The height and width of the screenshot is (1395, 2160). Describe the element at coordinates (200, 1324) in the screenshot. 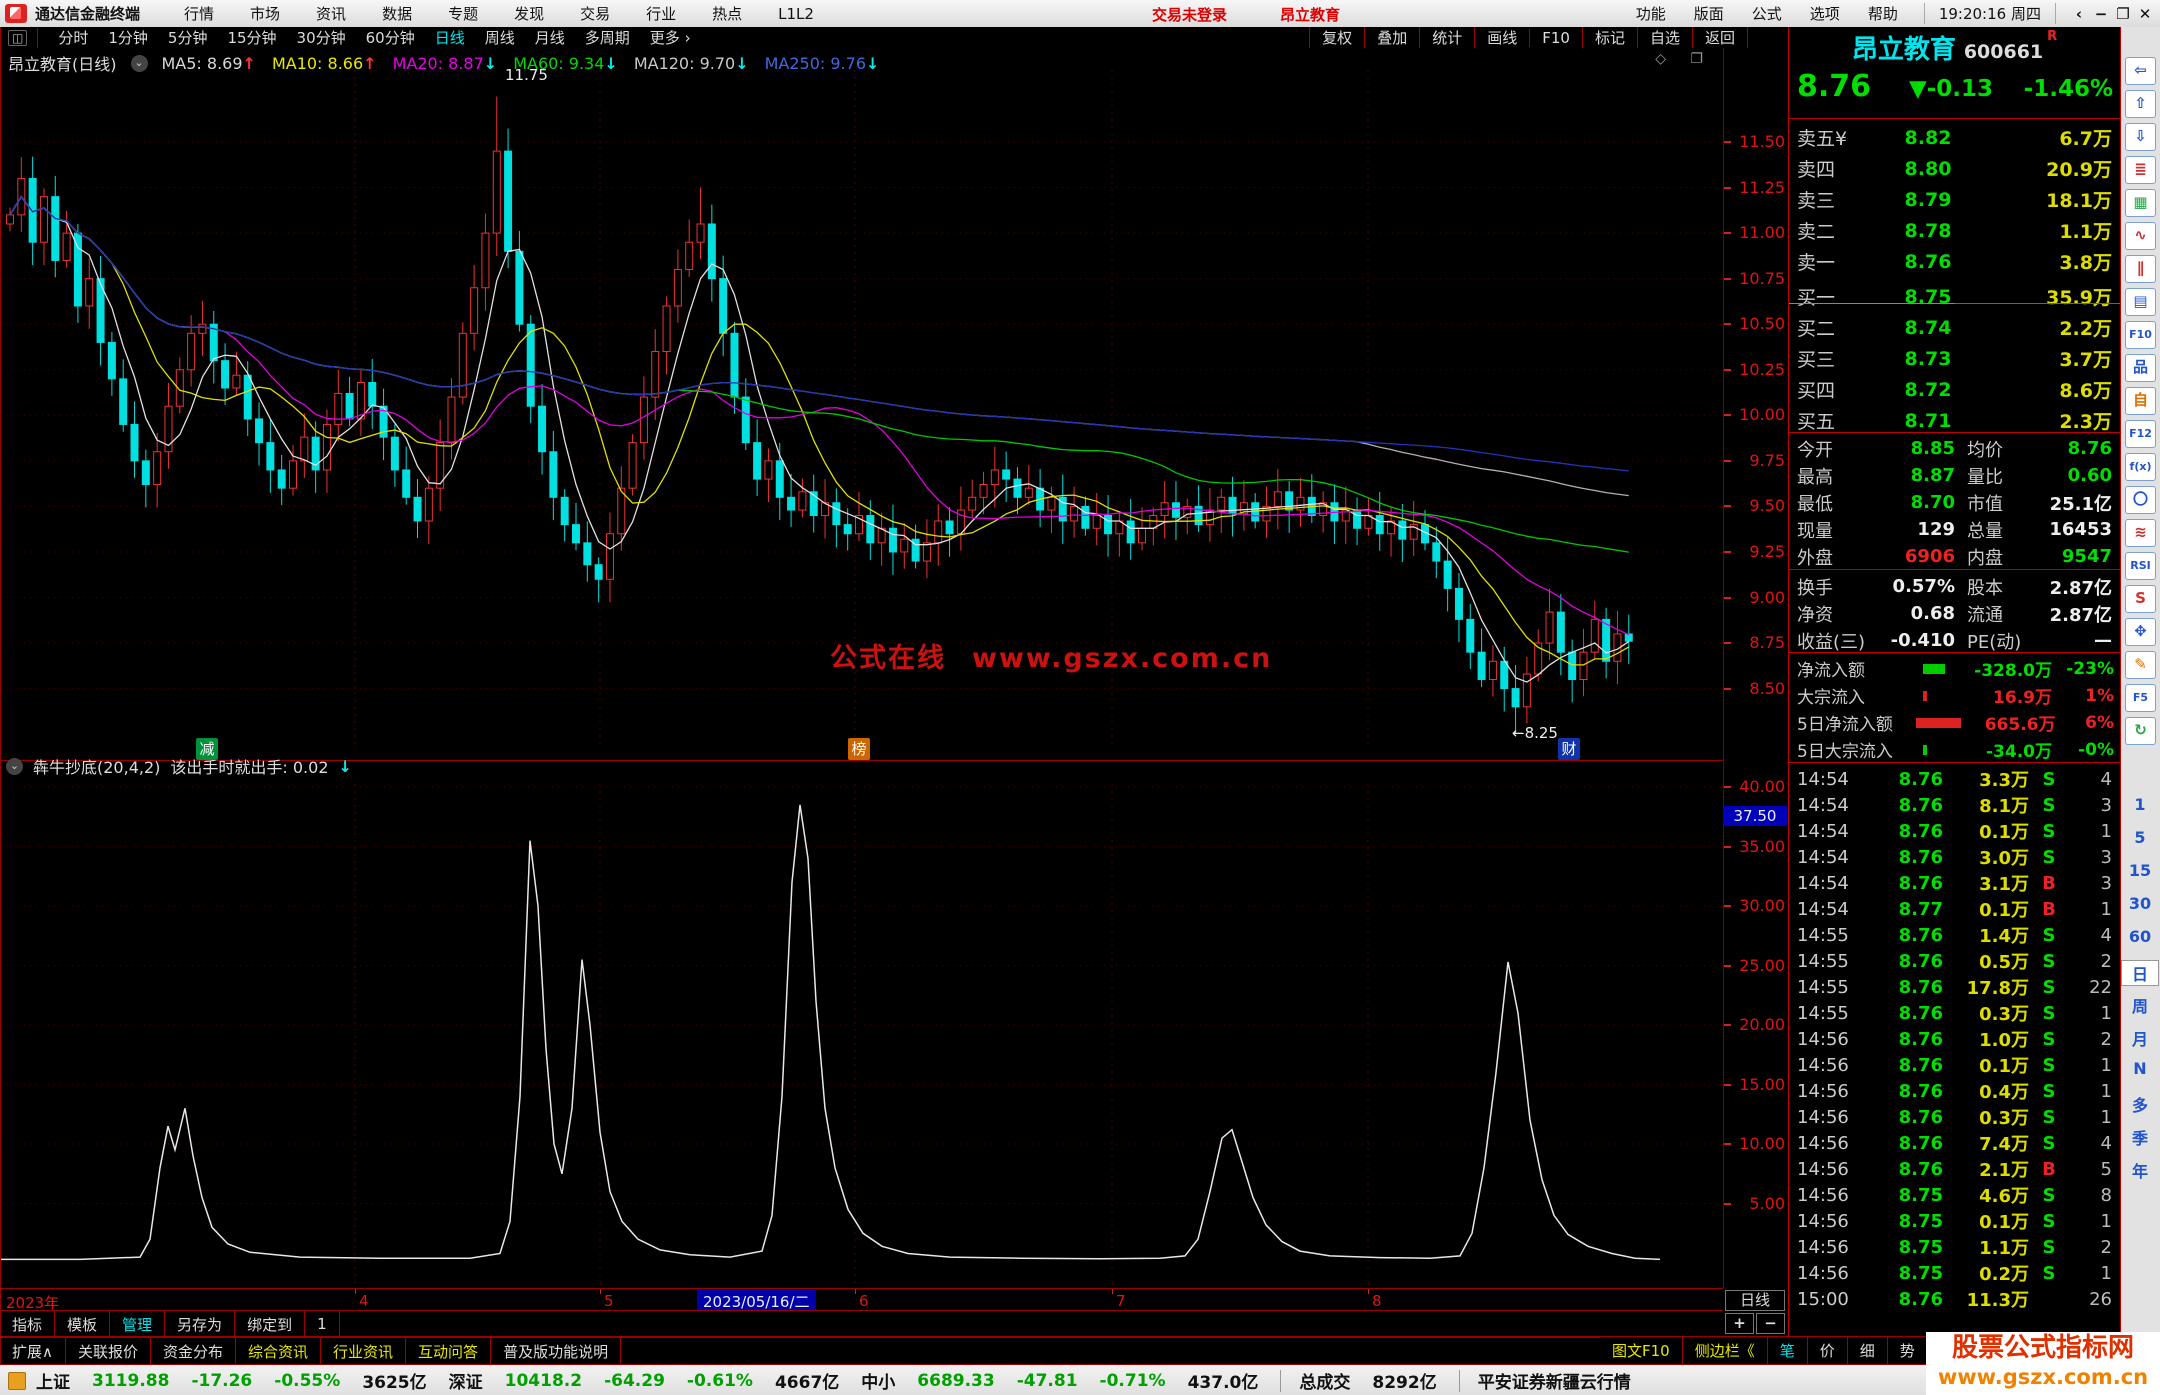

I see `tab-另存为: 另存为` at that location.